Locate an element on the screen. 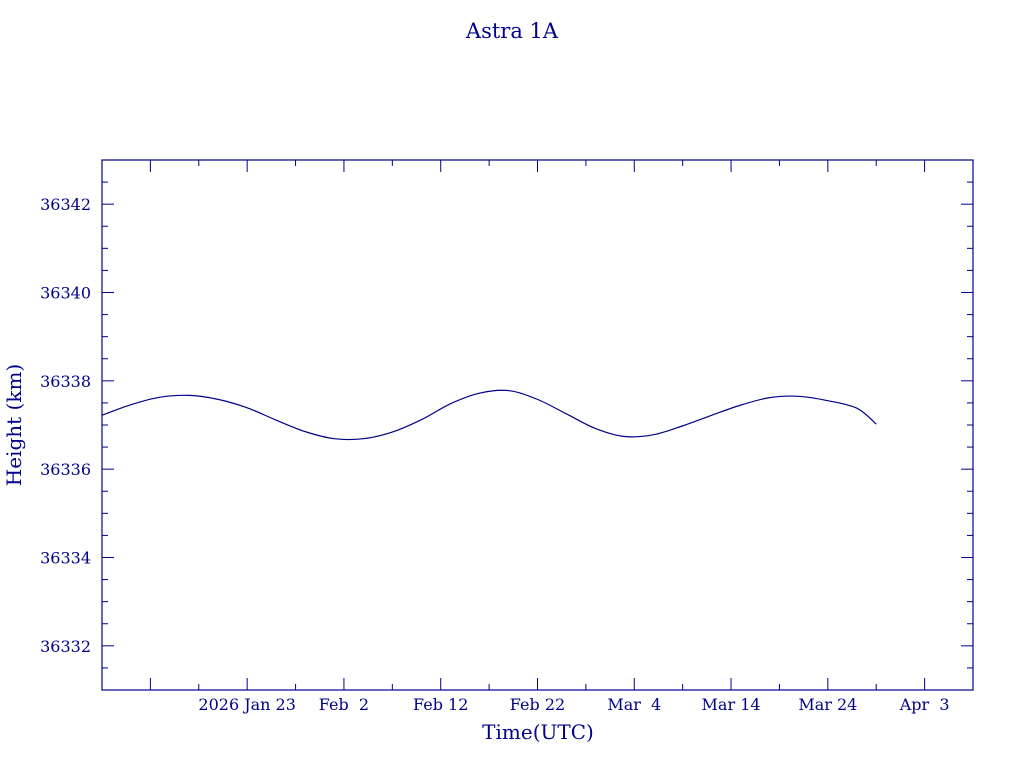 The height and width of the screenshot is (768, 1024). x-tick-label: Mar 24 is located at coordinates (827, 704).